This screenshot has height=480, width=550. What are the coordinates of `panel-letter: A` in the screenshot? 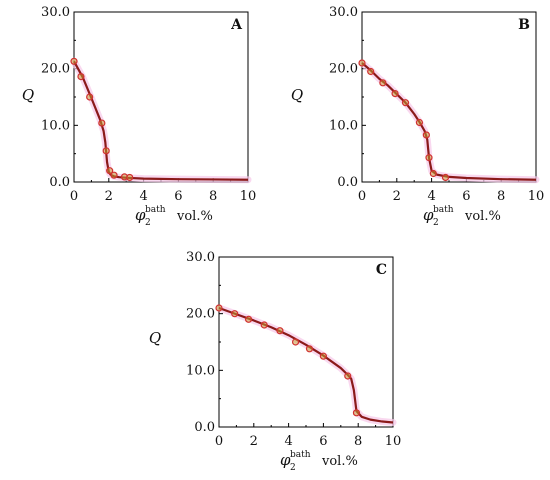 It's located at (236, 25).